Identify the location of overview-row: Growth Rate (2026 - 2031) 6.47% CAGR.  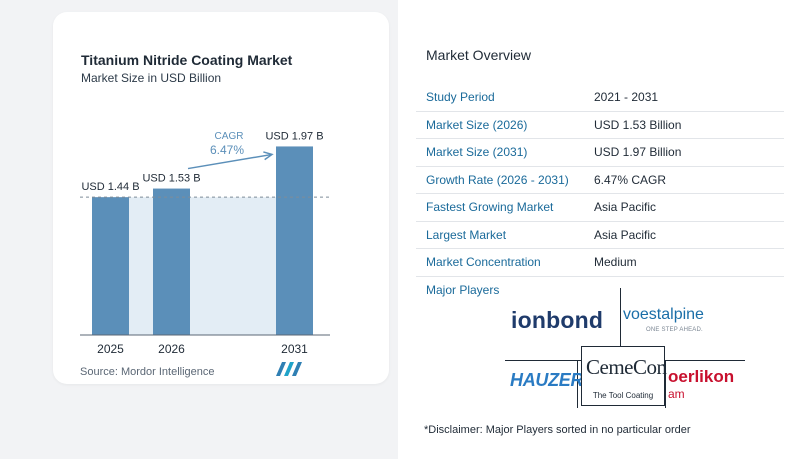
(600, 180).